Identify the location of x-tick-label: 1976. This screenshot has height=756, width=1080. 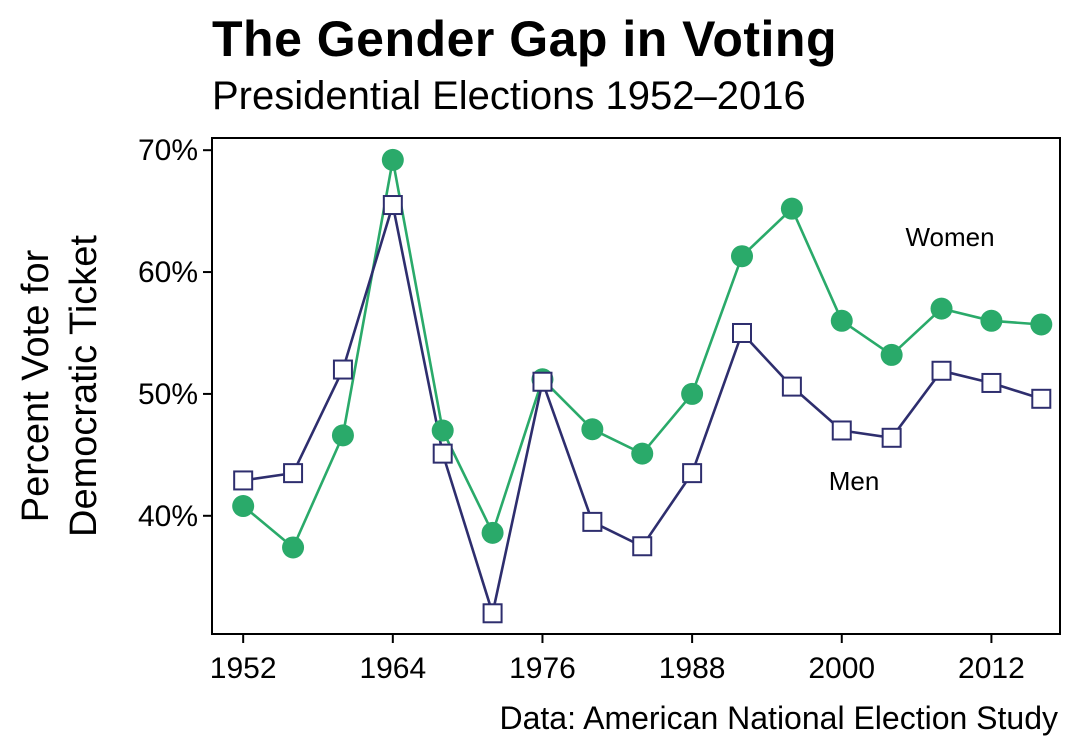
(542, 668).